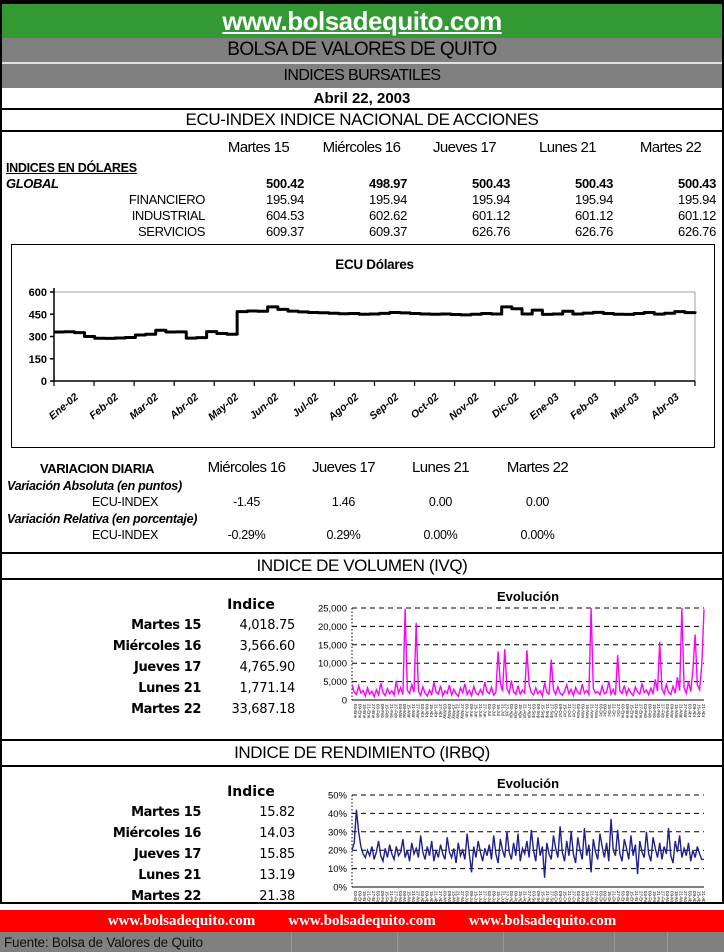  Describe the element at coordinates (362, 120) in the screenshot. I see `ecu-index-title-box: ECU-INDEX INDICE NACIONAL DE ACCIONES` at that location.